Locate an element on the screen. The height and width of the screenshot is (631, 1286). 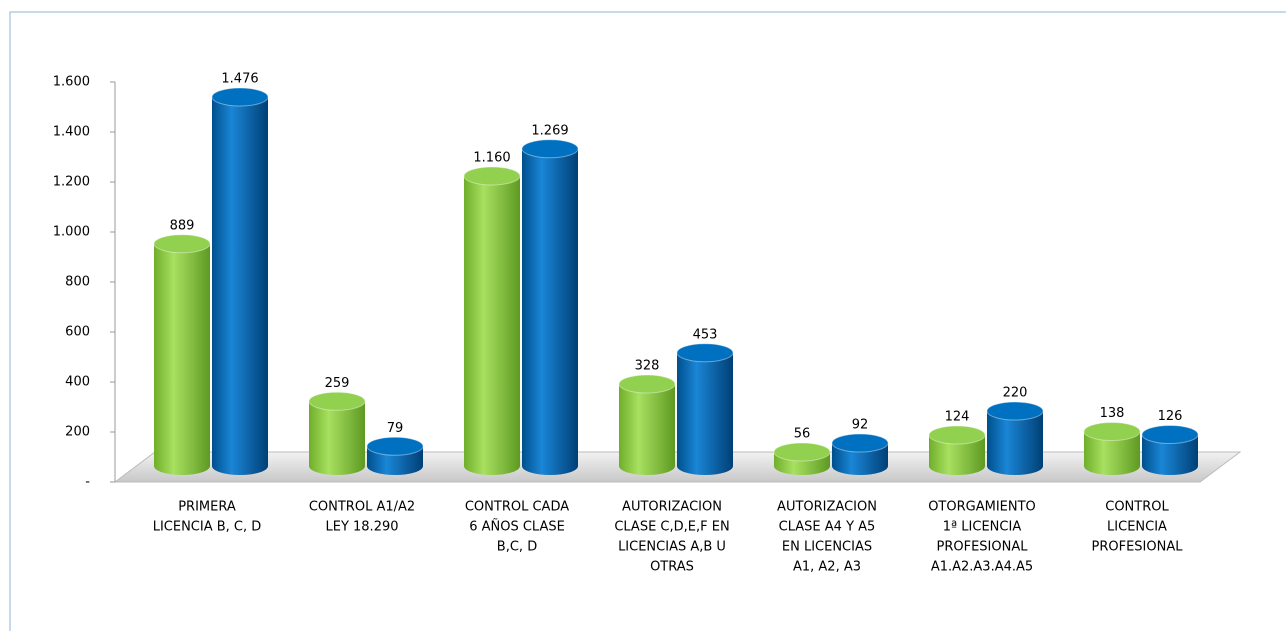
value-label: 92 is located at coordinates (860, 425).